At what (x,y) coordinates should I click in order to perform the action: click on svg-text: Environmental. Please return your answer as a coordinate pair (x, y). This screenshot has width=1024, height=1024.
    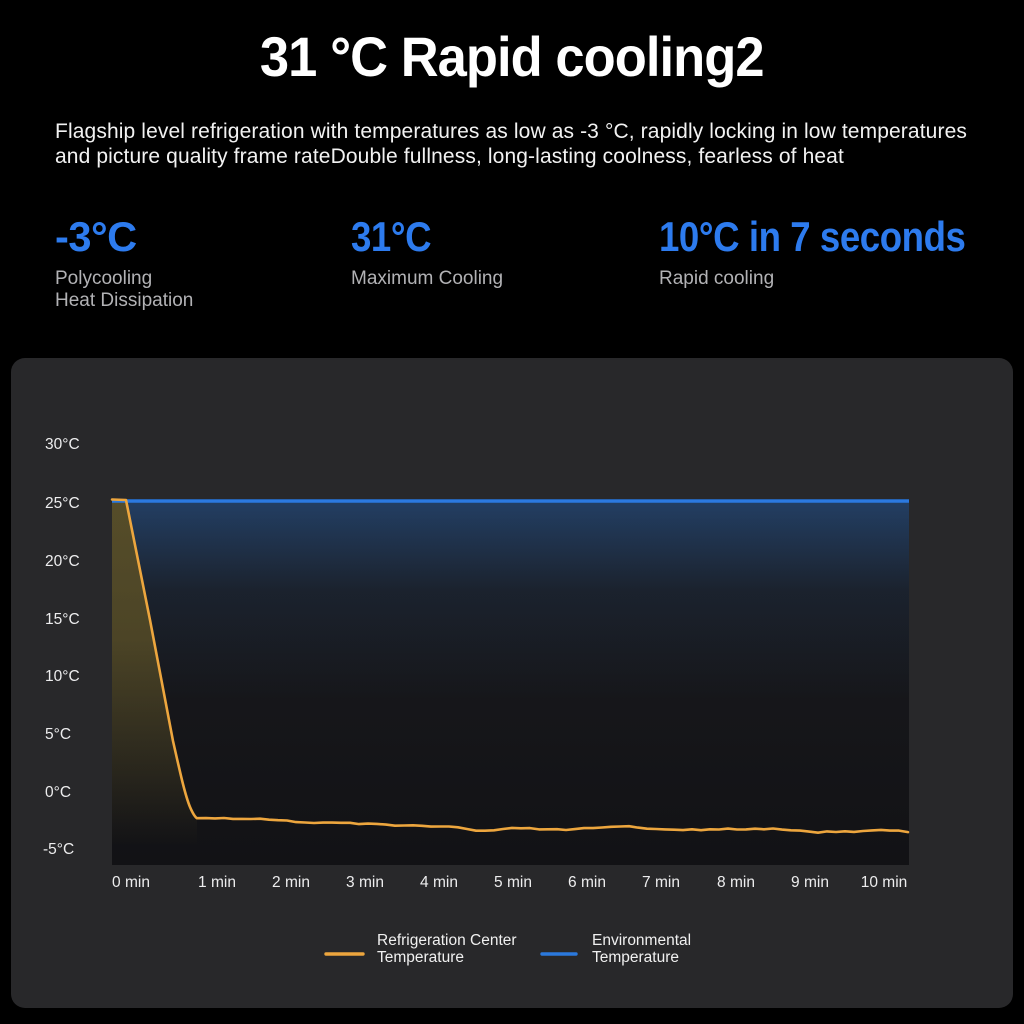
    Looking at the image, I should click on (641, 940).